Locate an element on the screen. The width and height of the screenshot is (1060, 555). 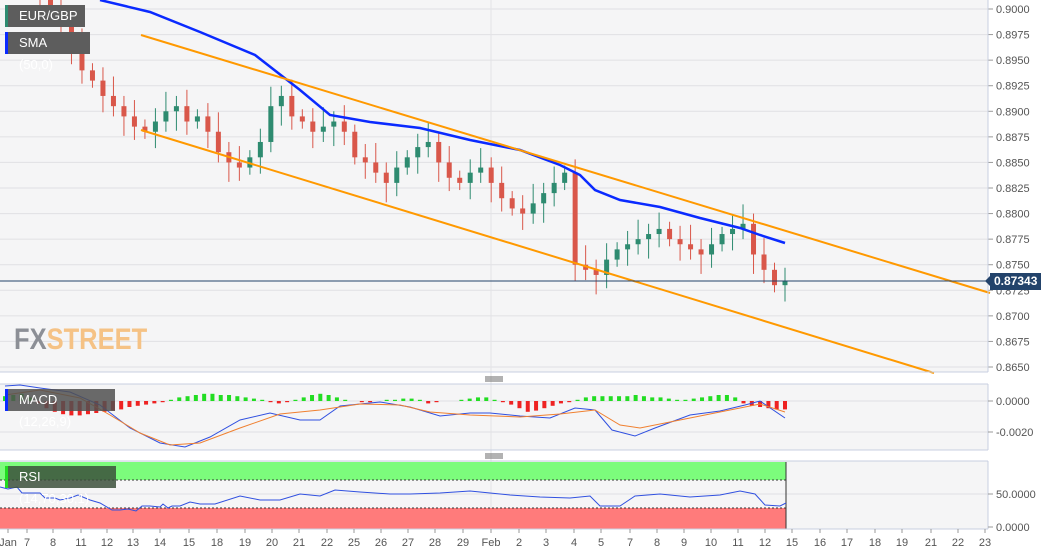
time-axis-label: 8 is located at coordinates (657, 543).